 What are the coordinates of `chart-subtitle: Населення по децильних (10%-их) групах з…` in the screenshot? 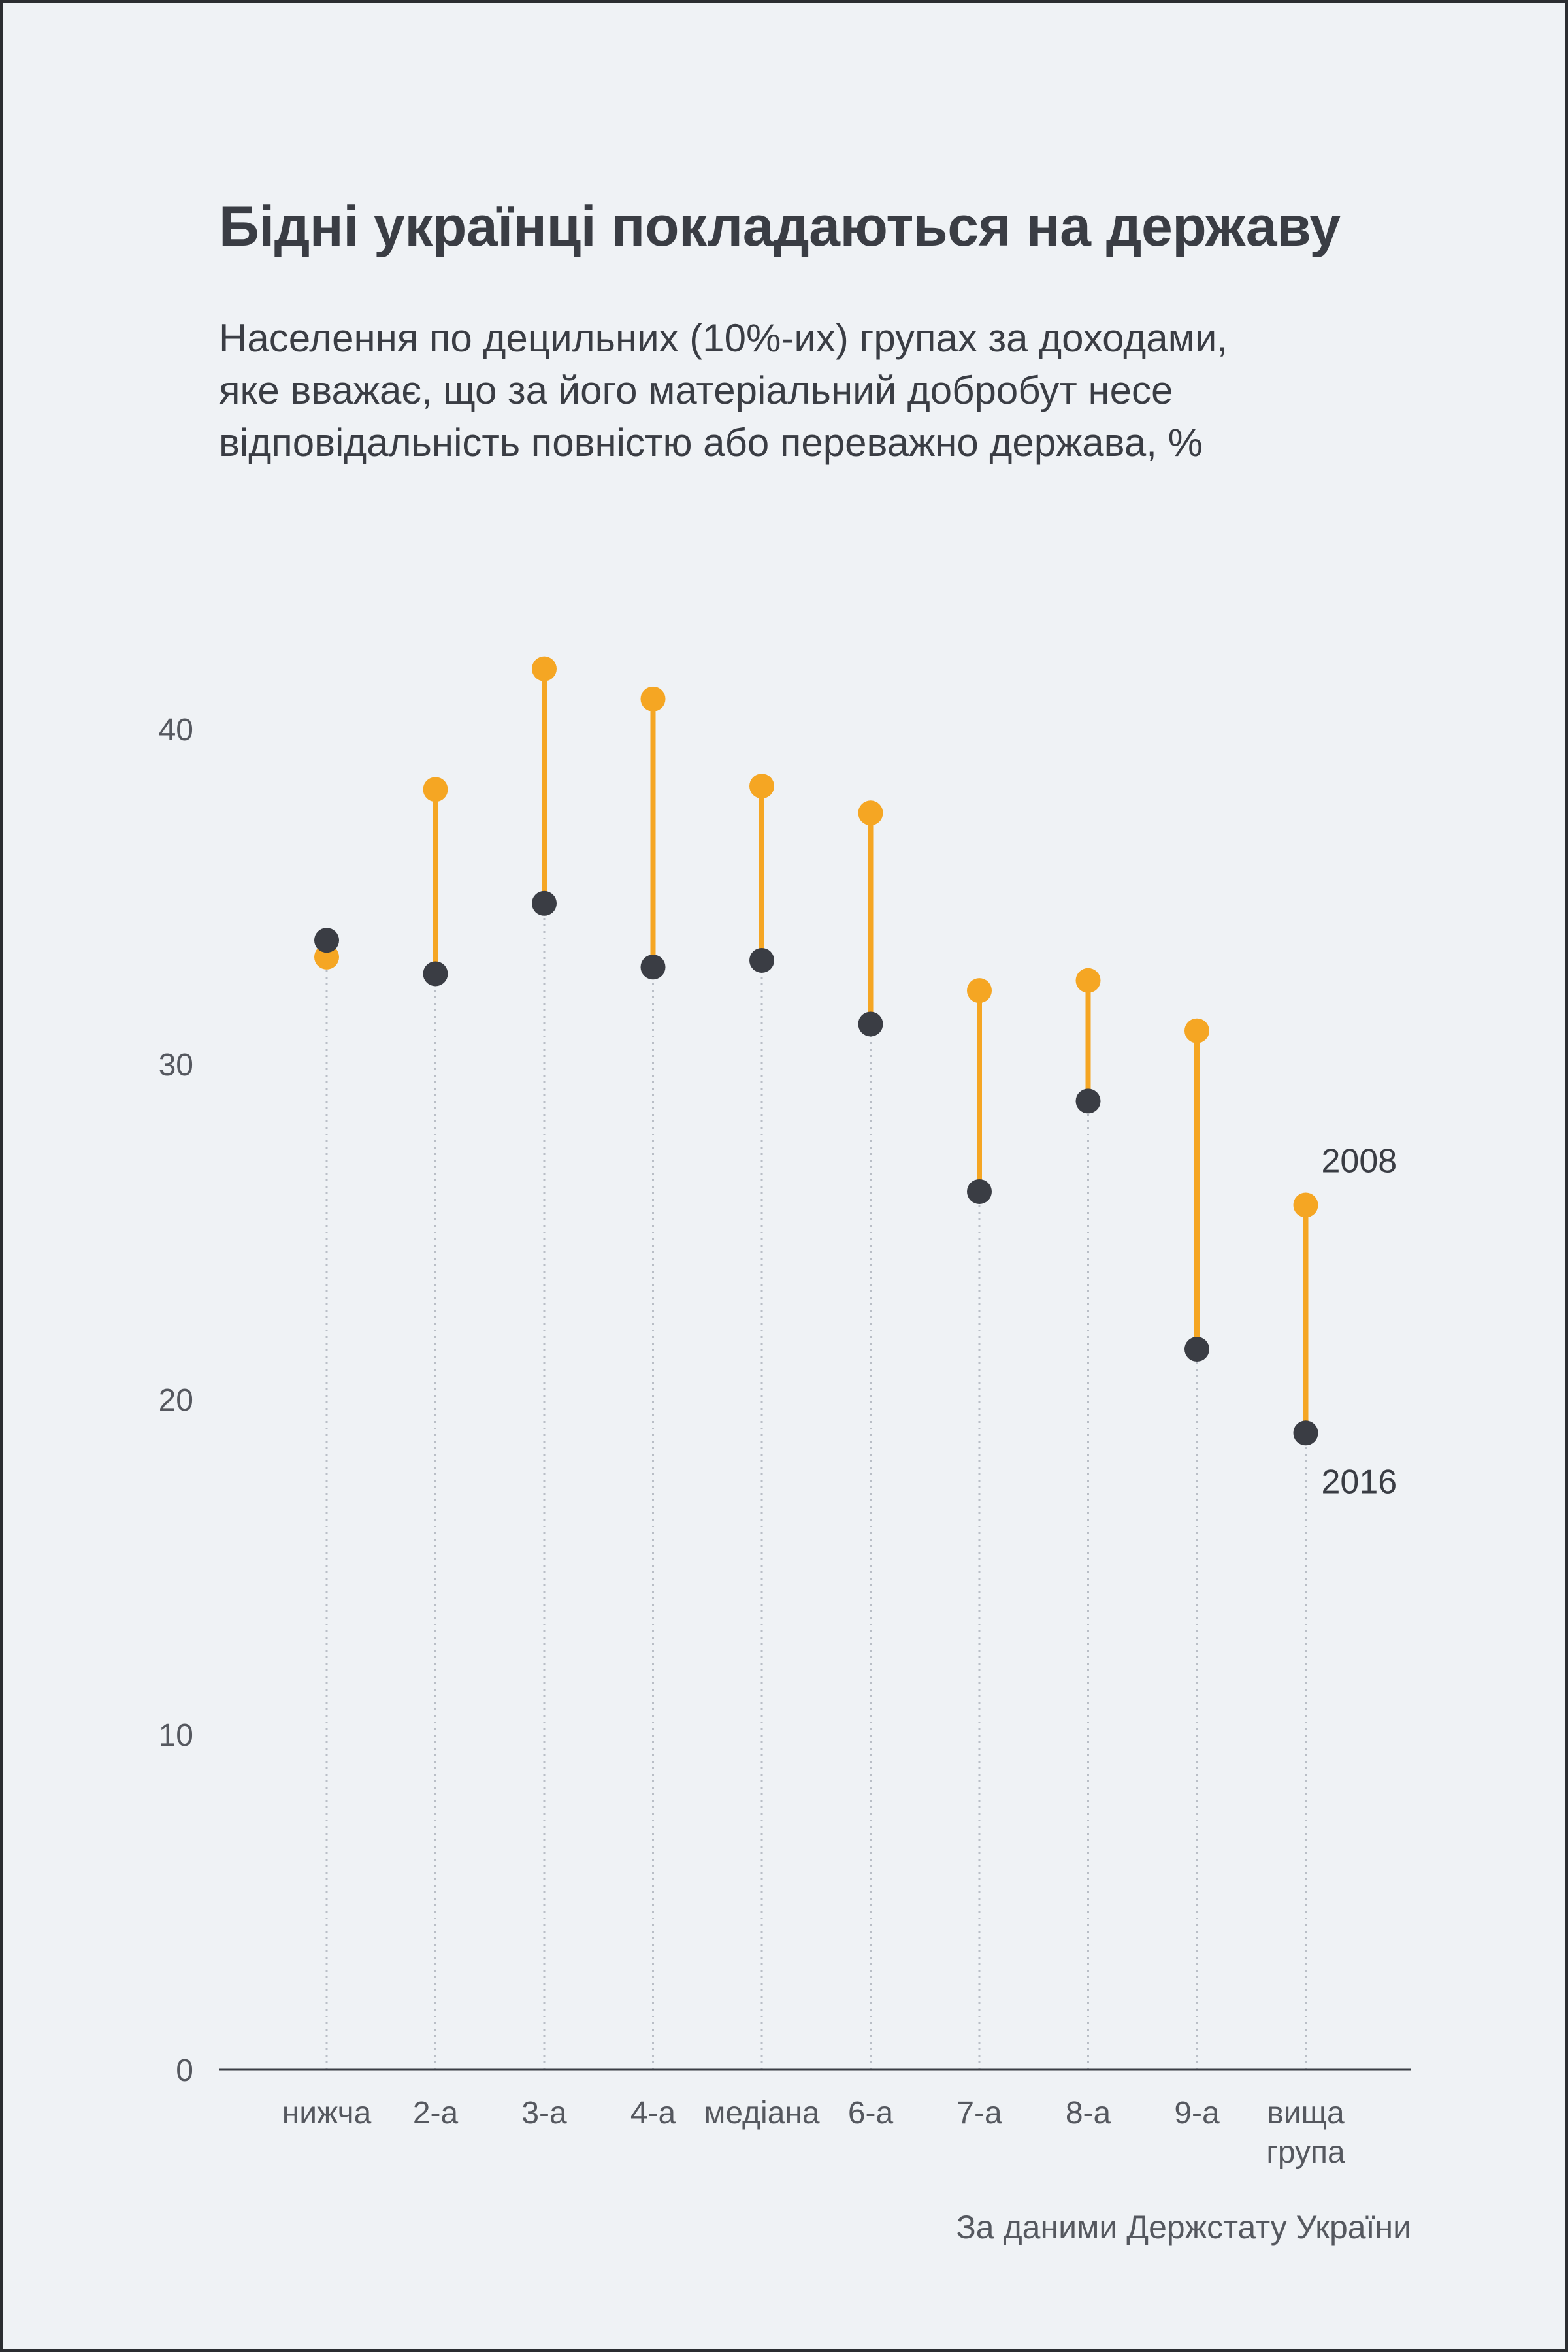 It's located at (723, 390).